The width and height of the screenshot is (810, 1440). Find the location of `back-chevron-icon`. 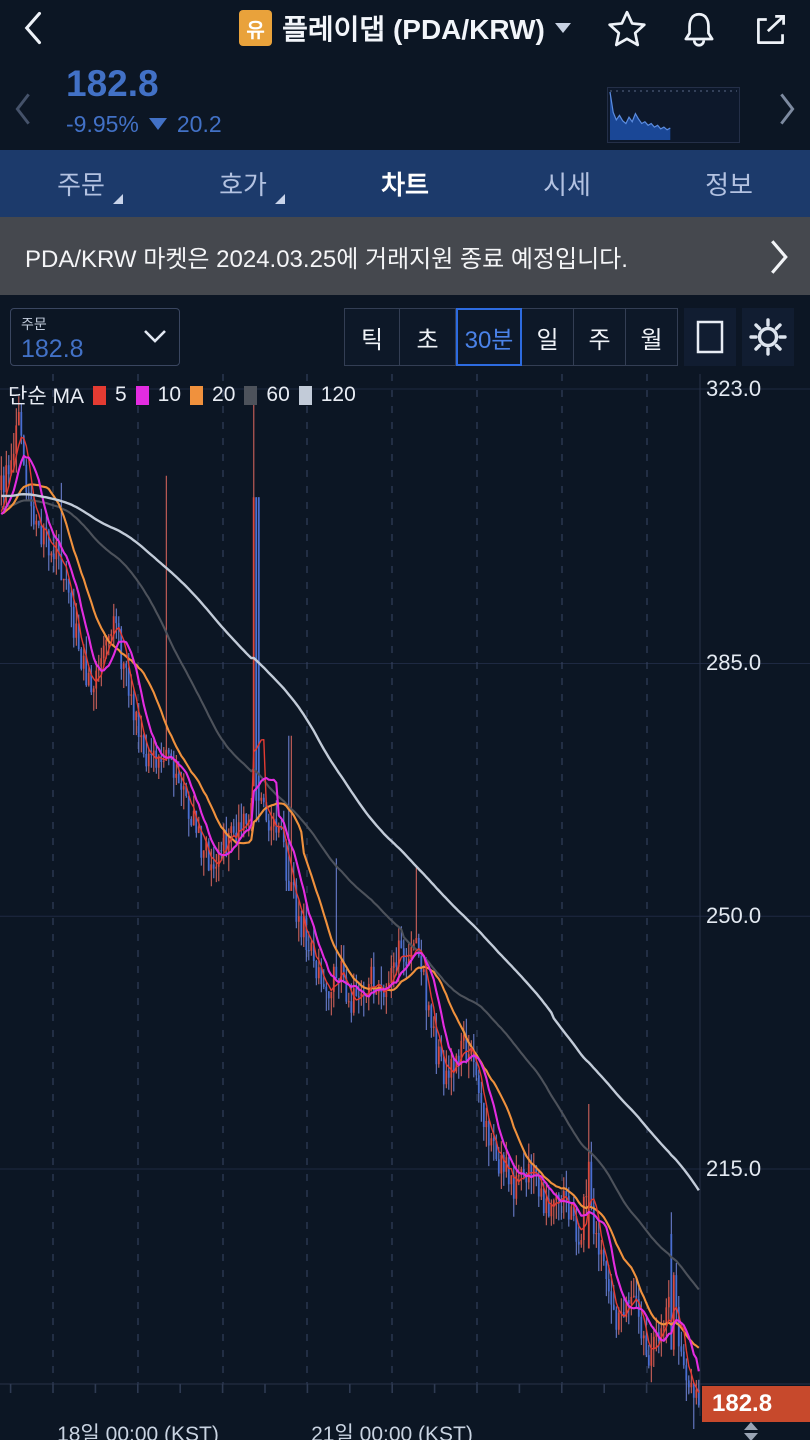

back-chevron-icon is located at coordinates (32, 28).